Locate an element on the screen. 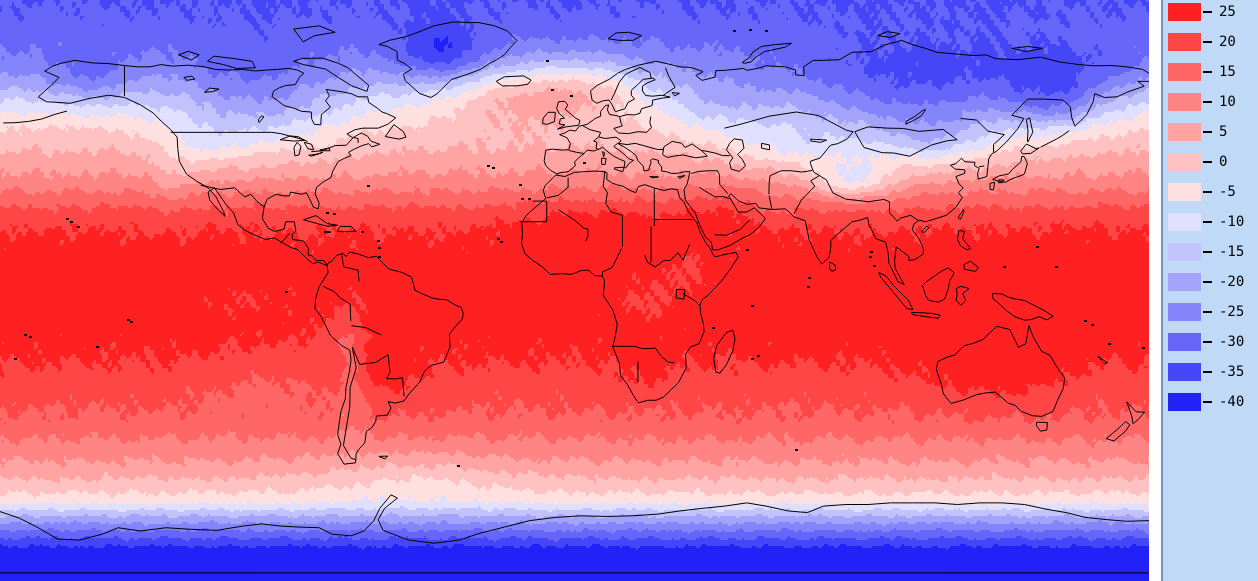 This screenshot has height=581, width=1258. legend-value-label: 10 is located at coordinates (1227, 102).